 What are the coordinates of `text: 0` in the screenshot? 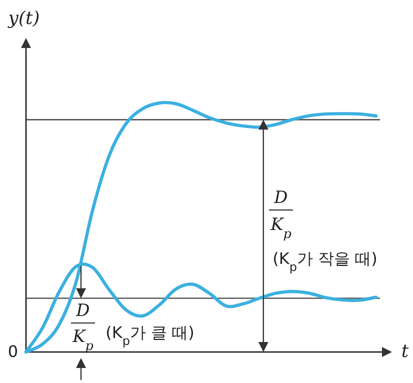 It's located at (13, 351).